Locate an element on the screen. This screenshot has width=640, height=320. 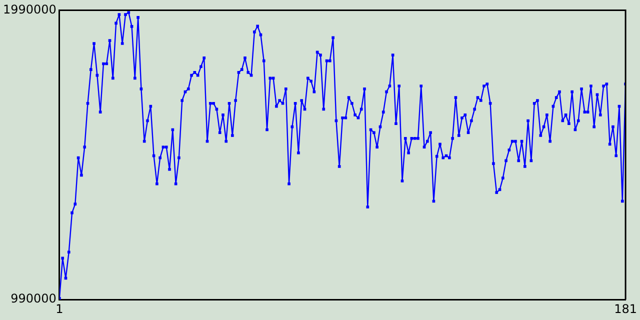
x-tick-label: 1 is located at coordinates (60, 309).